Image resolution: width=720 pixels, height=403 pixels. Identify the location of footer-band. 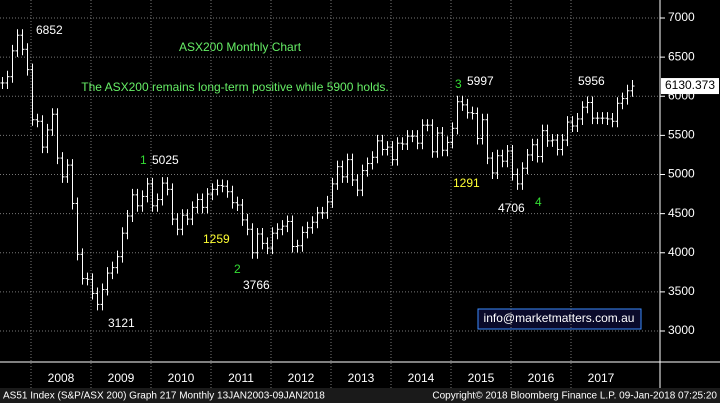
(360, 395).